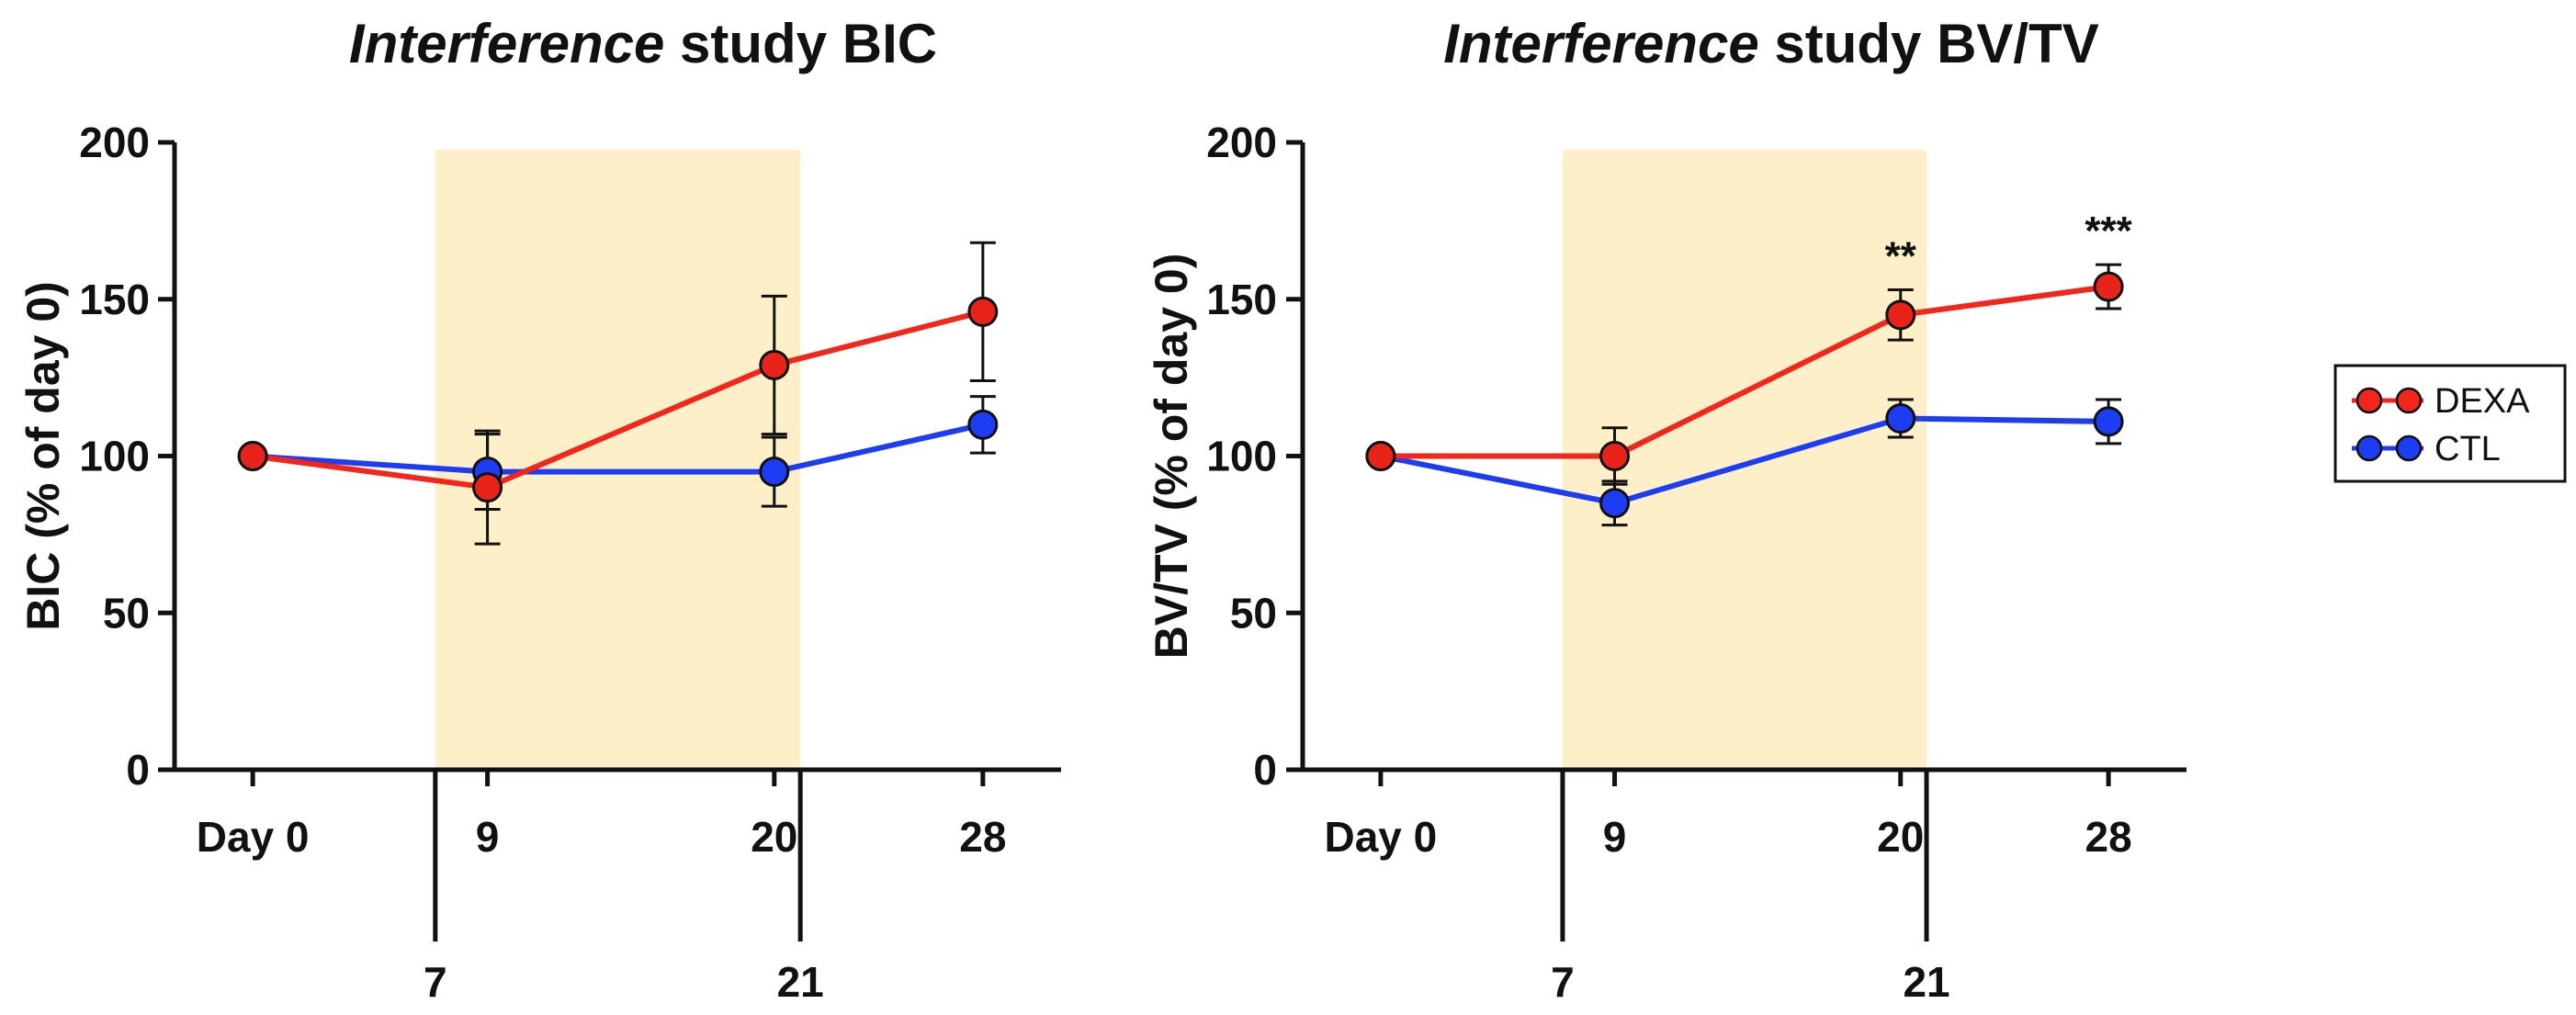 The width and height of the screenshot is (2576, 1015). Describe the element at coordinates (1171, 457) in the screenshot. I see `y-axis-label: BV/TV (% of day 0)` at that location.